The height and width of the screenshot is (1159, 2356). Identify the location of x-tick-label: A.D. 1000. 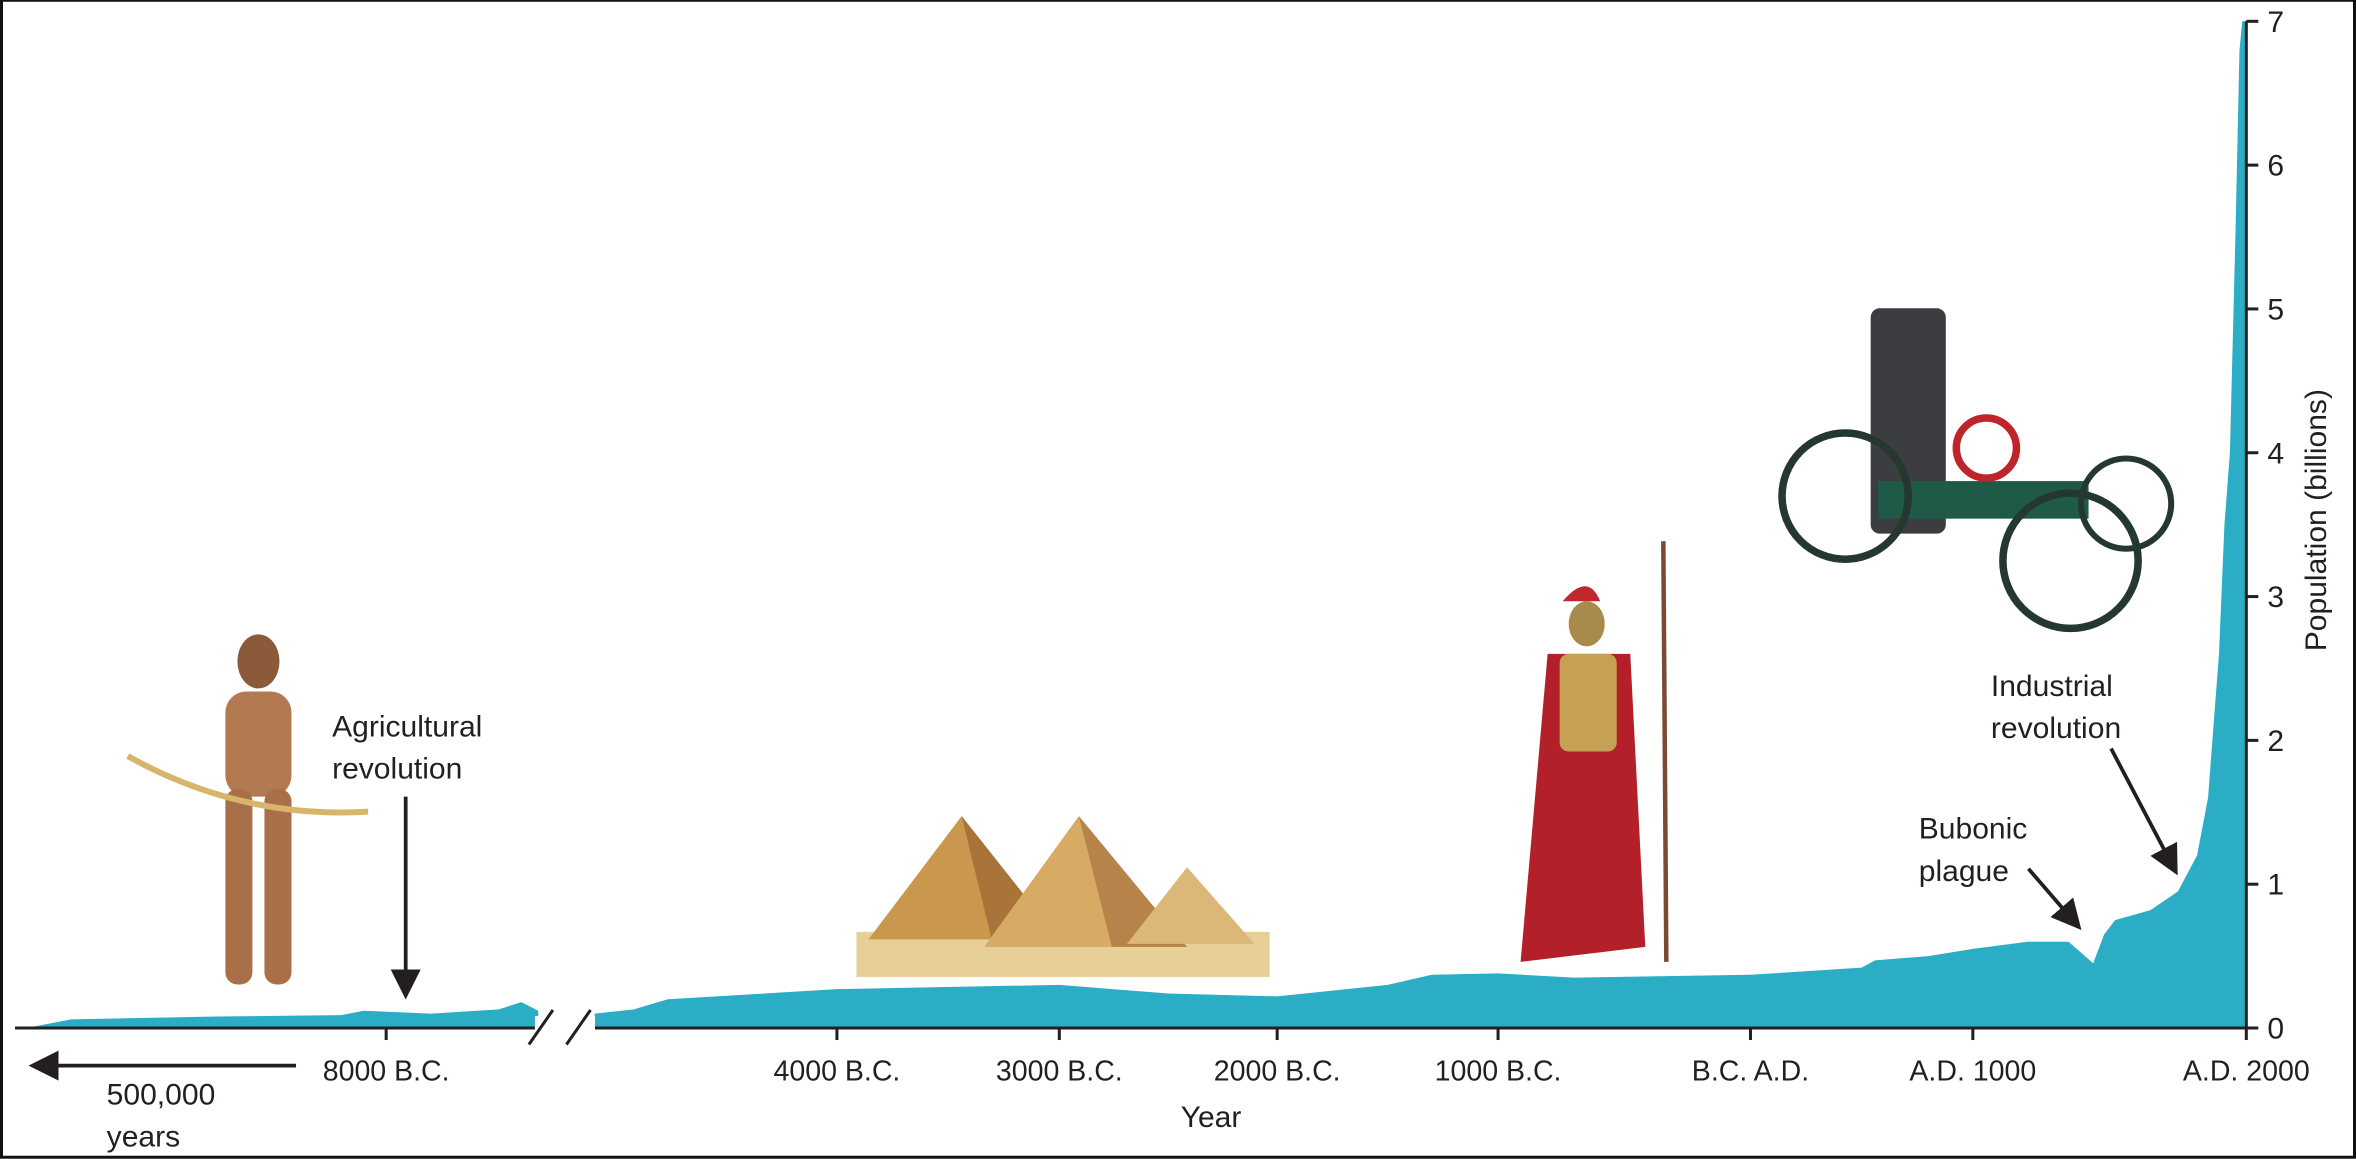
(1972, 1072).